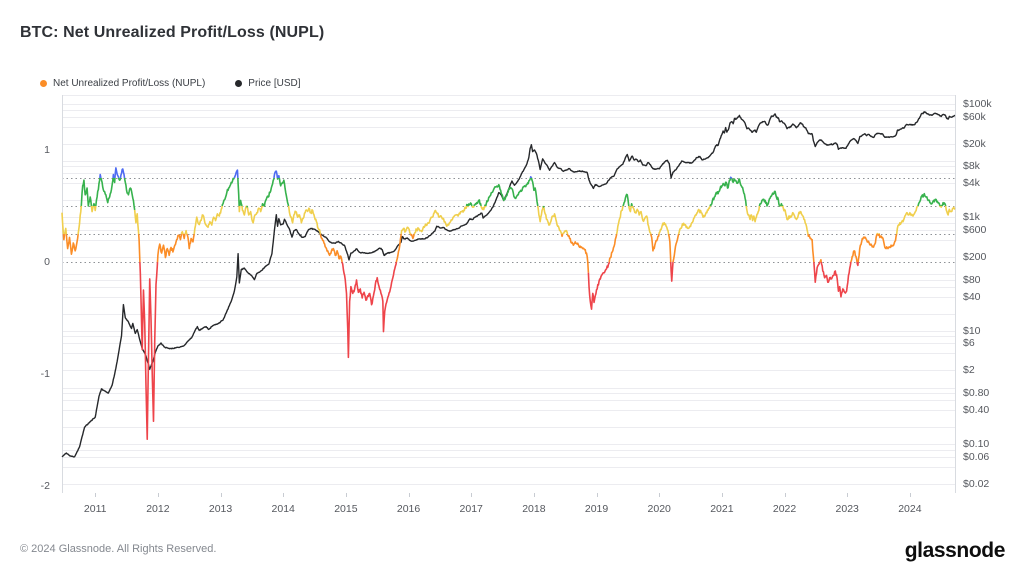 Image resolution: width=1024 pixels, height=576 pixels. What do you see at coordinates (974, 116) in the screenshot?
I see `right-axis-tick-label: $60k` at bounding box center [974, 116].